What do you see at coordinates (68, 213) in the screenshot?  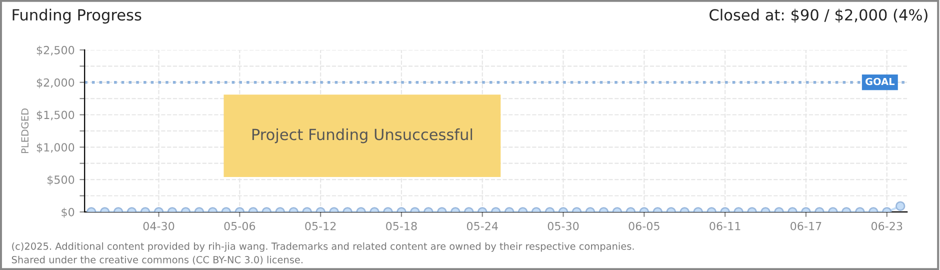 I see `y-tick-label: $0` at bounding box center [68, 213].